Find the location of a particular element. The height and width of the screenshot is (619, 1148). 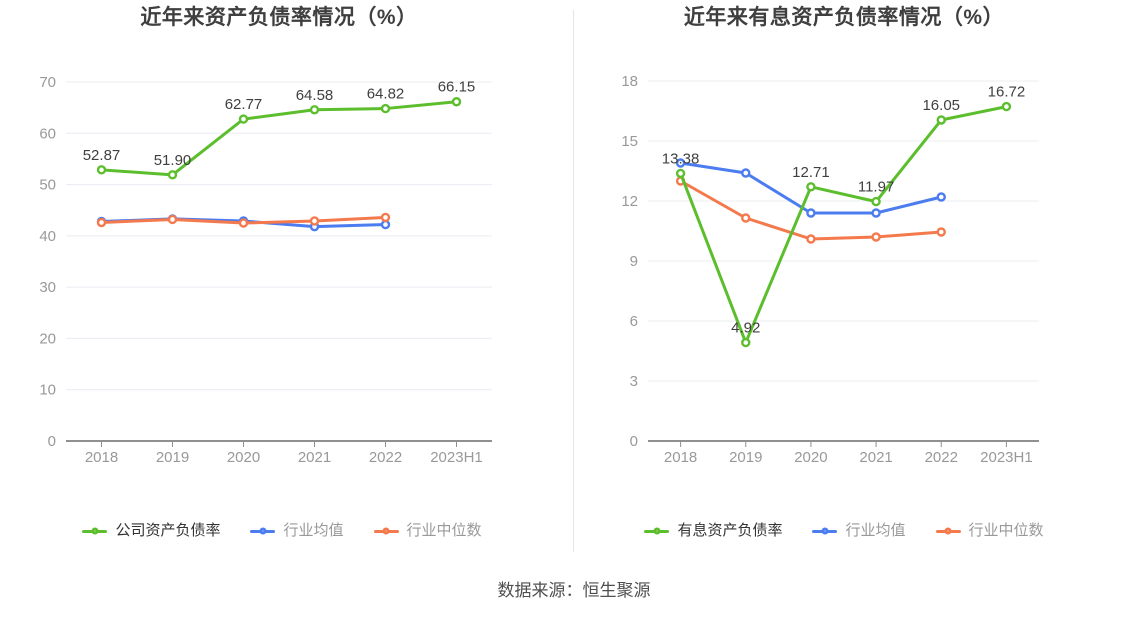

y-axis-tick-label: 15 is located at coordinates (629, 141).